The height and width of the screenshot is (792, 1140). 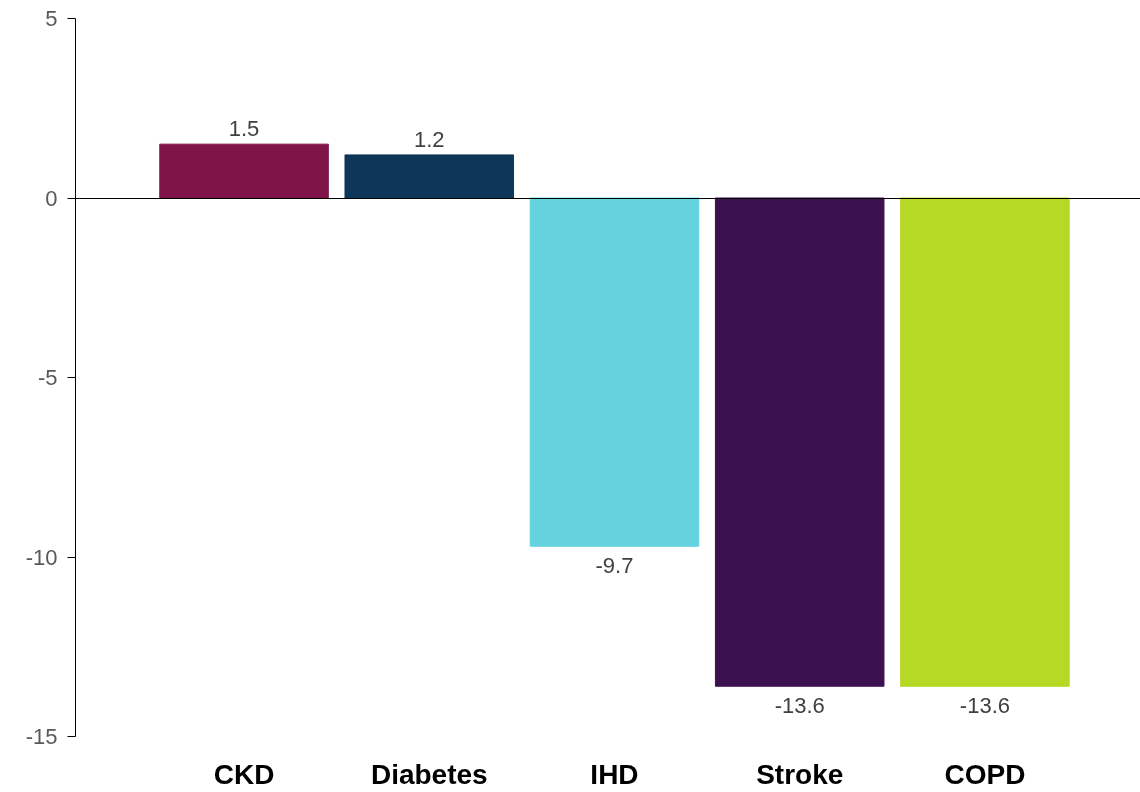 What do you see at coordinates (244, 774) in the screenshot?
I see `x-tick-label: CKD` at bounding box center [244, 774].